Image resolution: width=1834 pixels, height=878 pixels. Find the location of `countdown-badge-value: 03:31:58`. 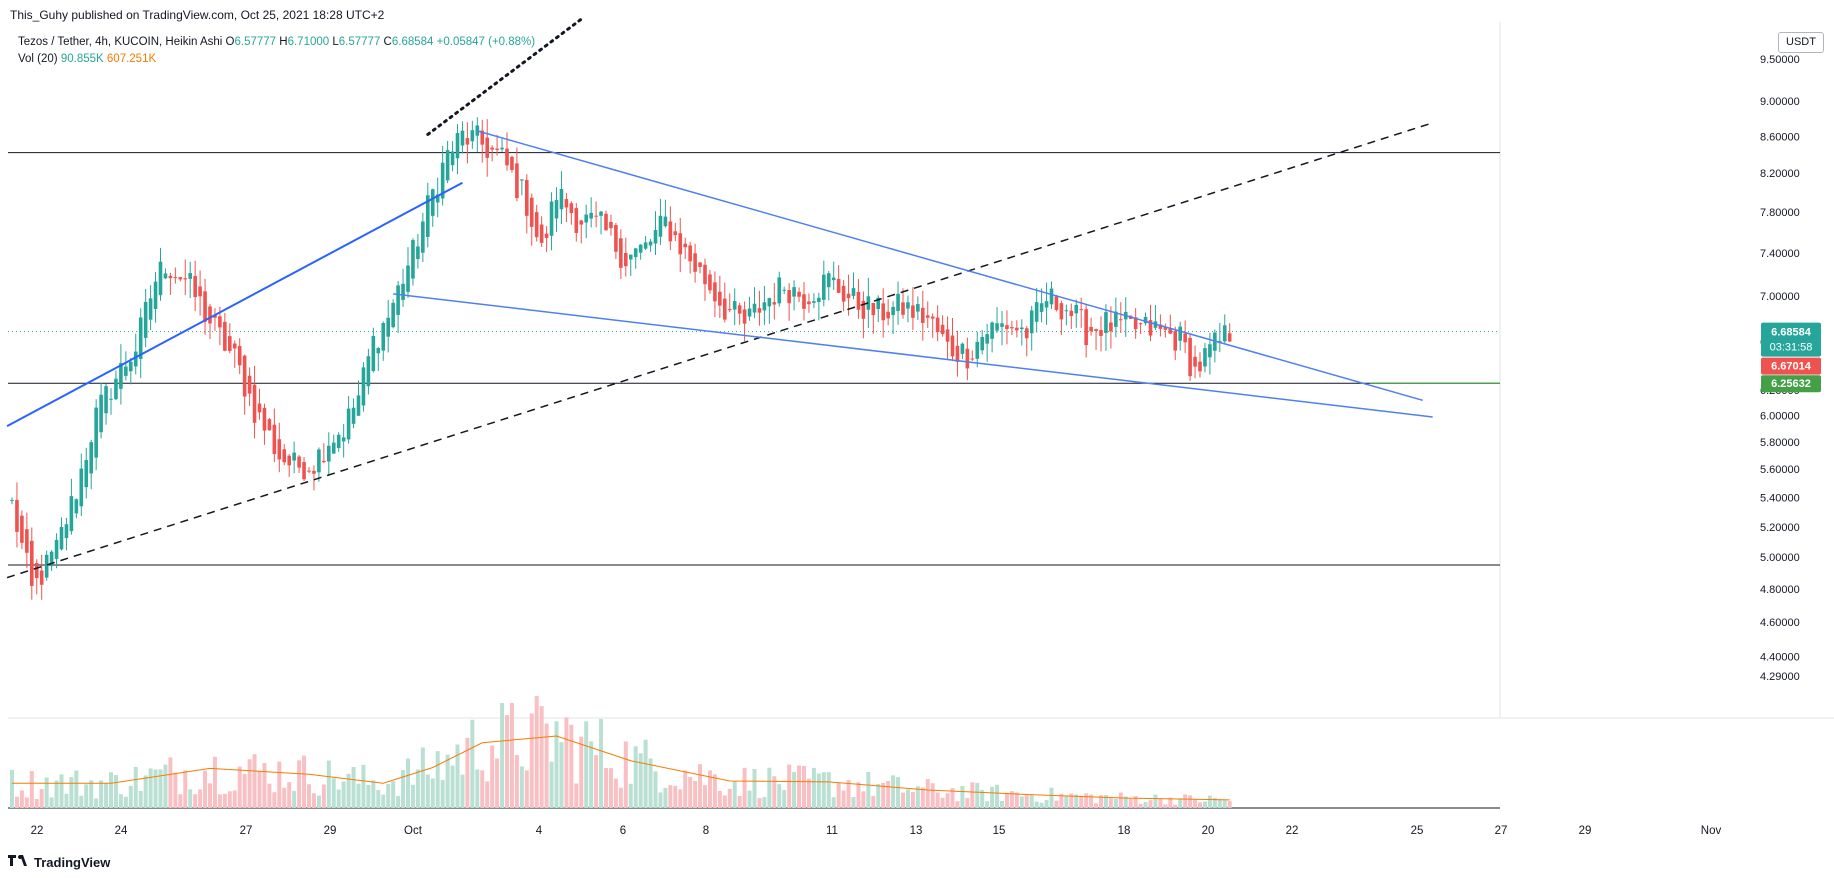

countdown-badge-value: 03:31:58 is located at coordinates (1791, 348).